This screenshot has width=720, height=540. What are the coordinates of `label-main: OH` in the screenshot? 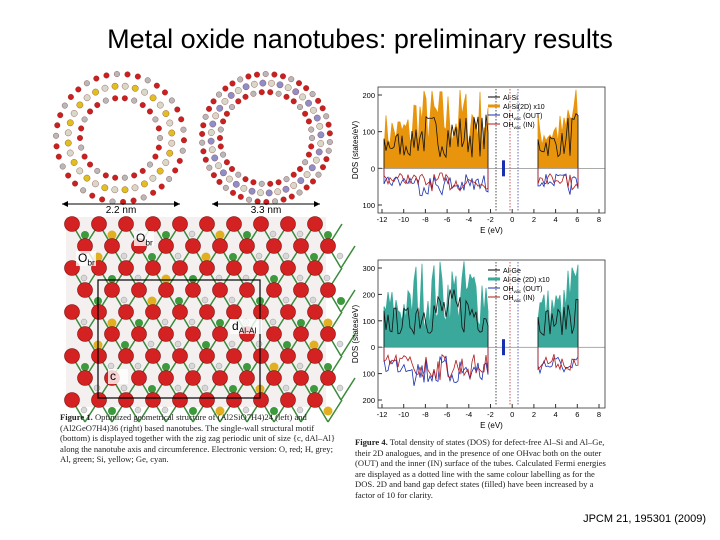 It's located at (508, 298).